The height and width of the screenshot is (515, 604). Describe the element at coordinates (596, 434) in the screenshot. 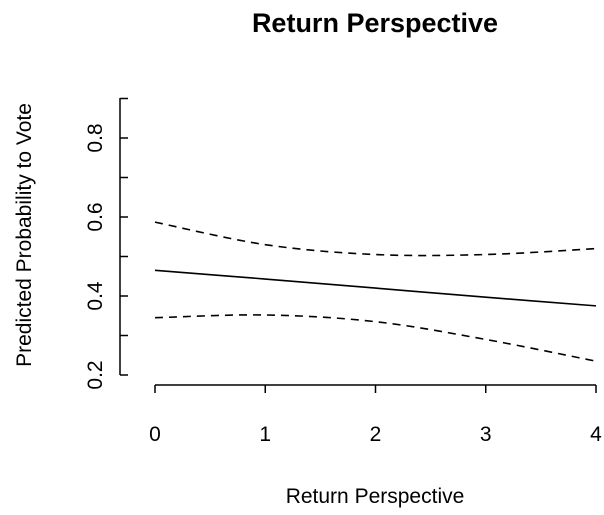

I see `x-tick-label: 4` at that location.